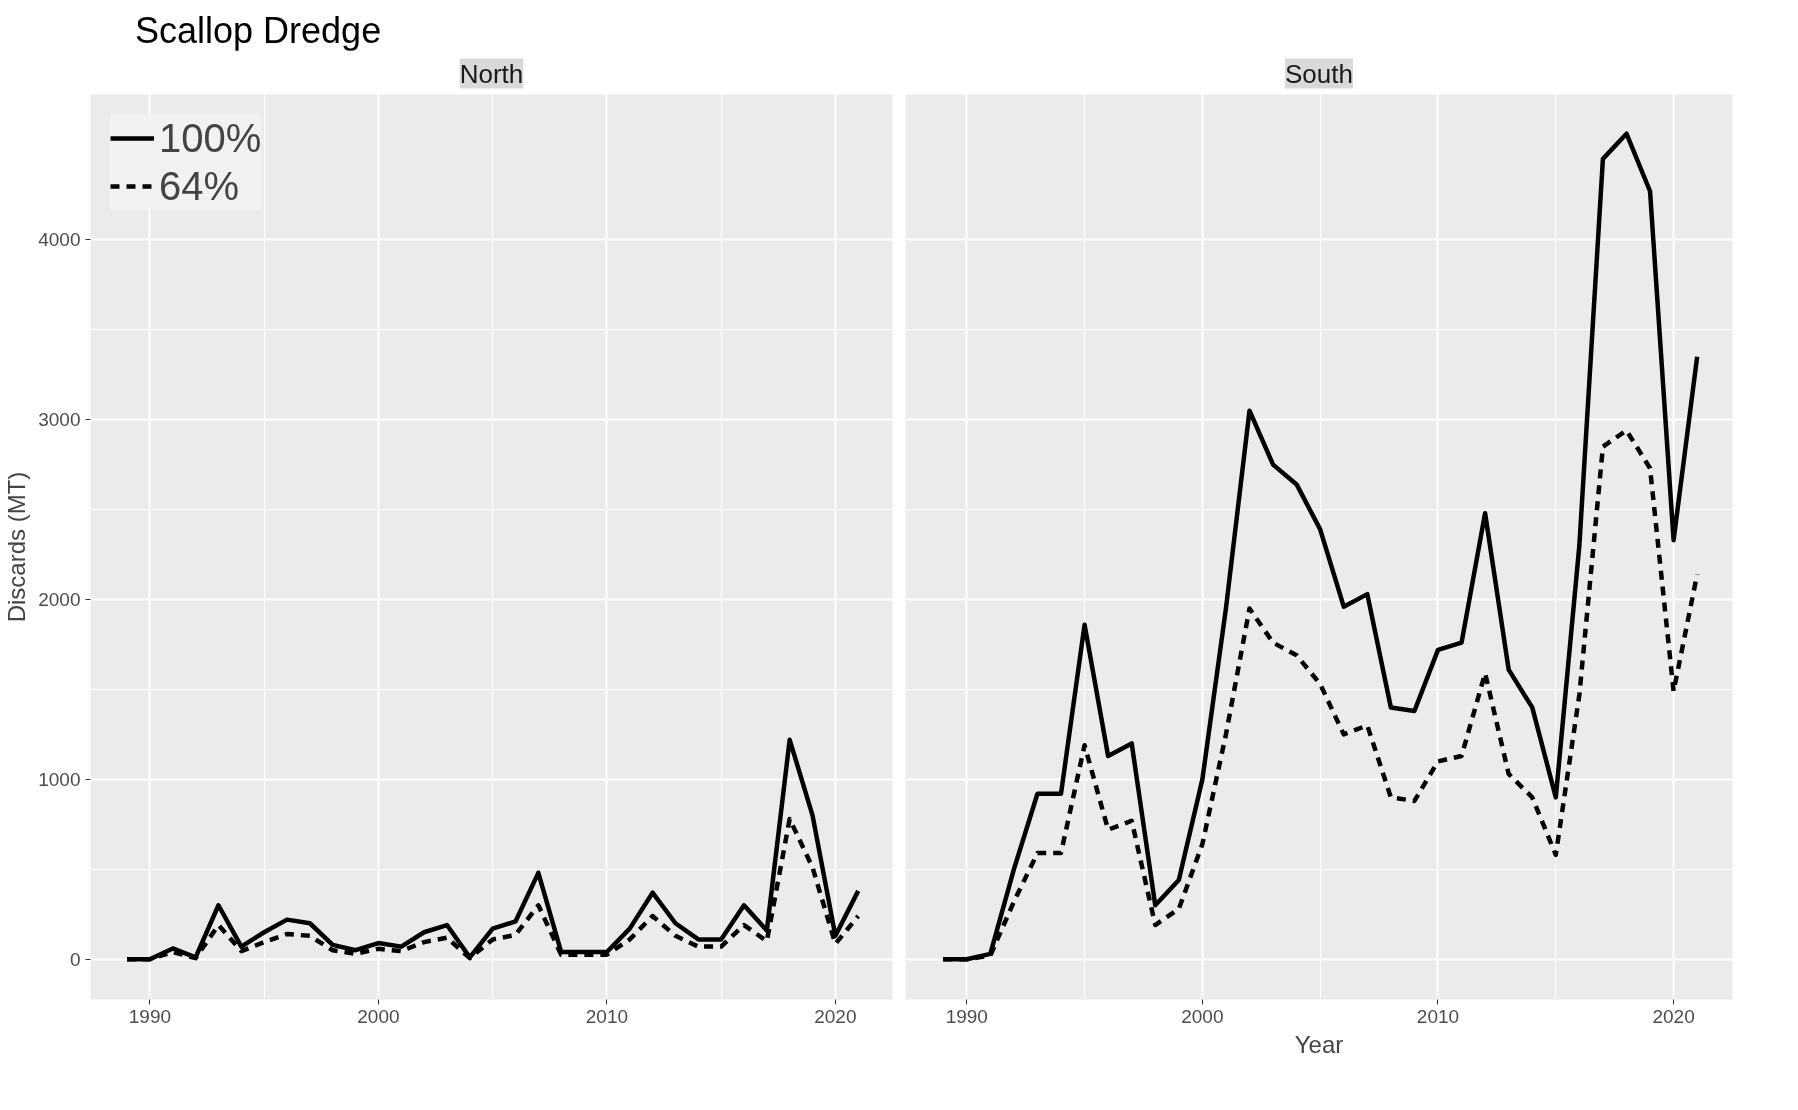 The width and height of the screenshot is (1798, 1110). I want to click on chart-subtitle: Scallop Dredge, so click(258, 31).